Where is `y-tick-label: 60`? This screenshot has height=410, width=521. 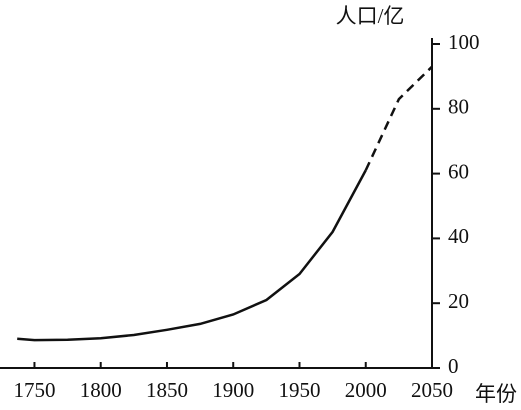 y-tick-label: 60 is located at coordinates (458, 171).